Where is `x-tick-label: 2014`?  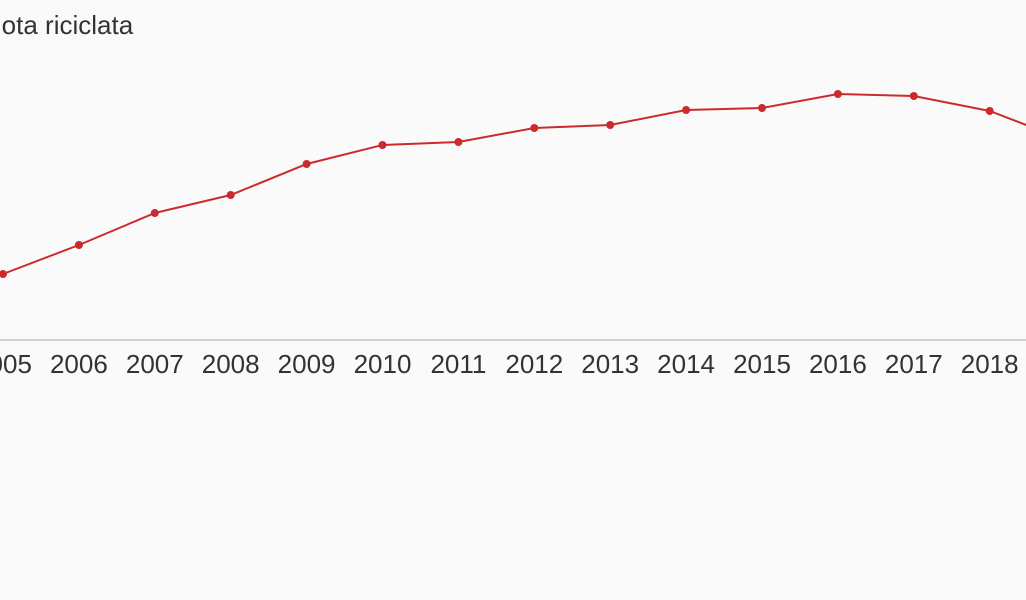 x-tick-label: 2014 is located at coordinates (686, 364).